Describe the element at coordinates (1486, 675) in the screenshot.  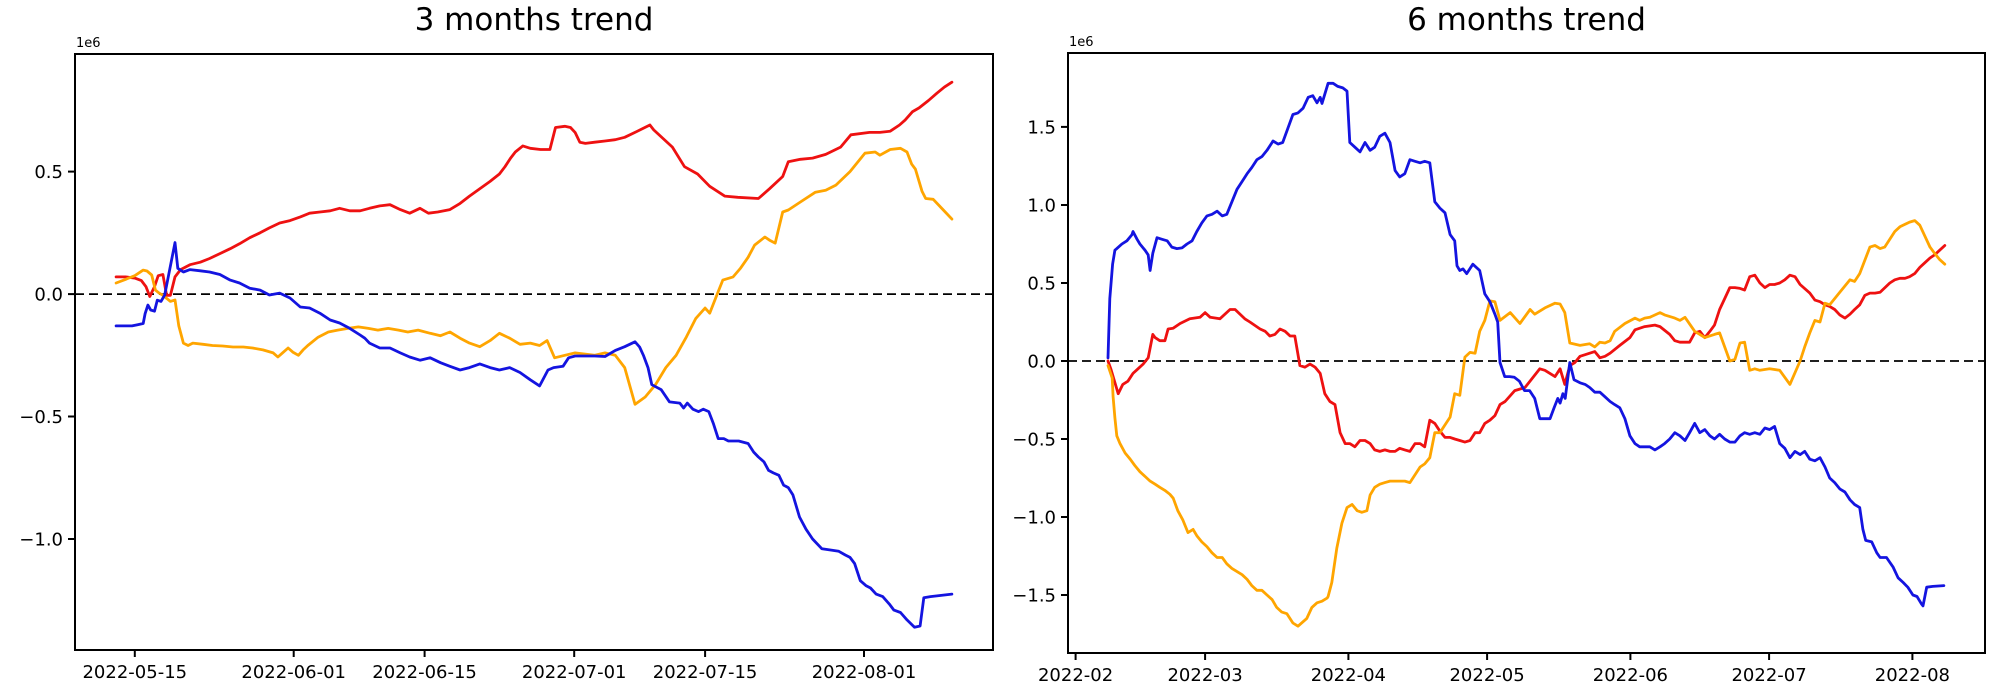
I see `x-tick-label: 2022-05` at that location.